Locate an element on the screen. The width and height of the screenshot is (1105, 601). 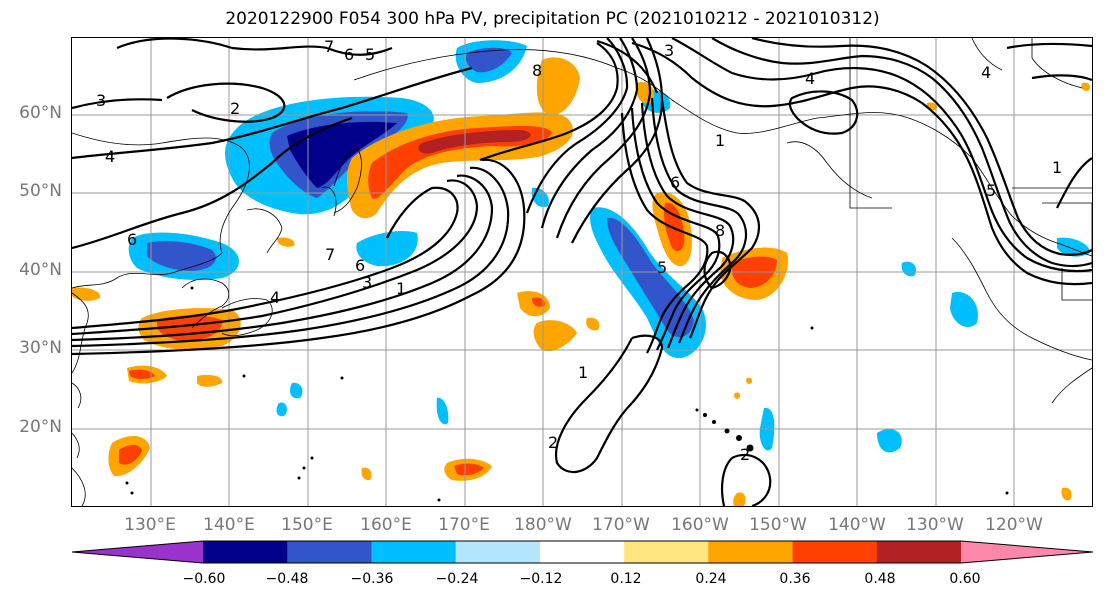
colorbar-extend-low is located at coordinates (137, 552).